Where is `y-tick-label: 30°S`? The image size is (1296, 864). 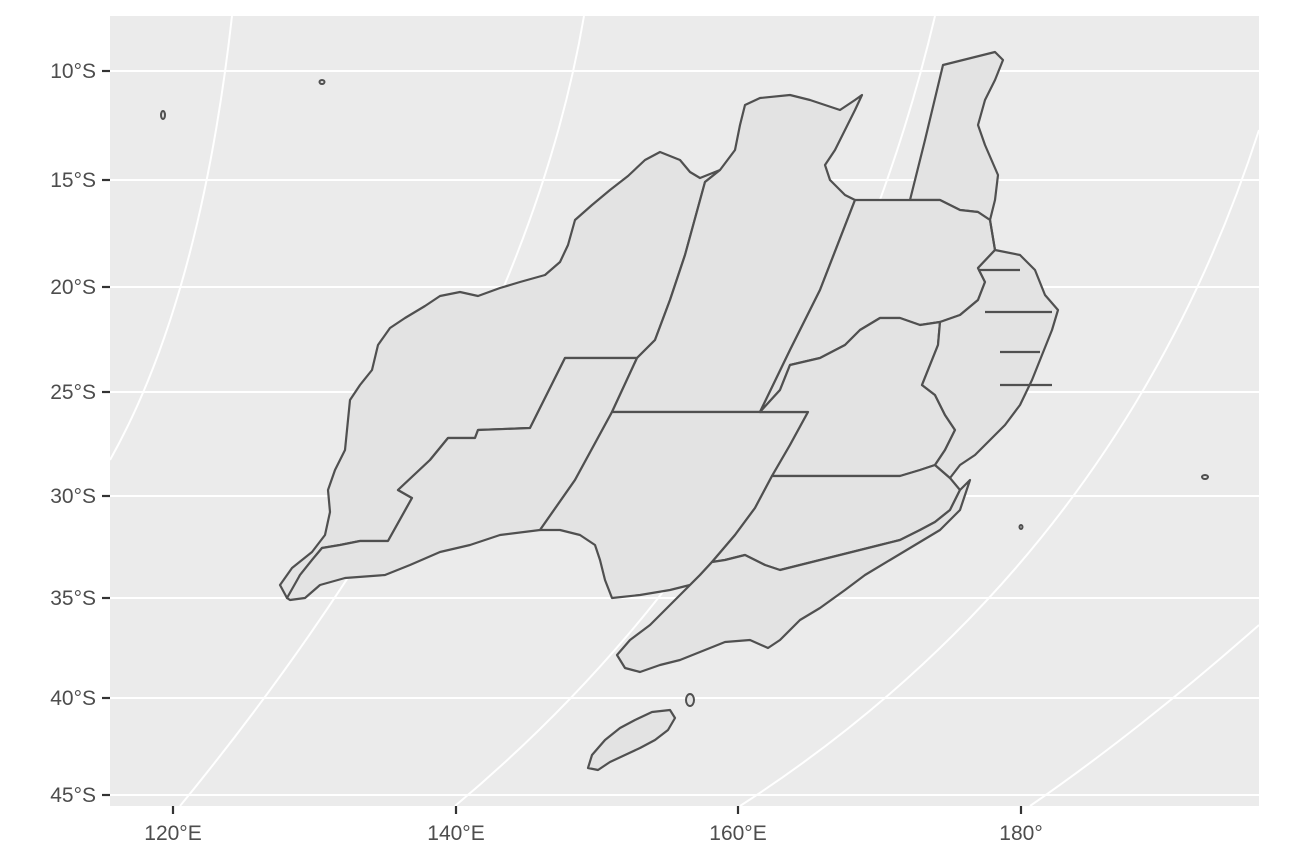
y-tick-label: 30°S is located at coordinates (73, 496).